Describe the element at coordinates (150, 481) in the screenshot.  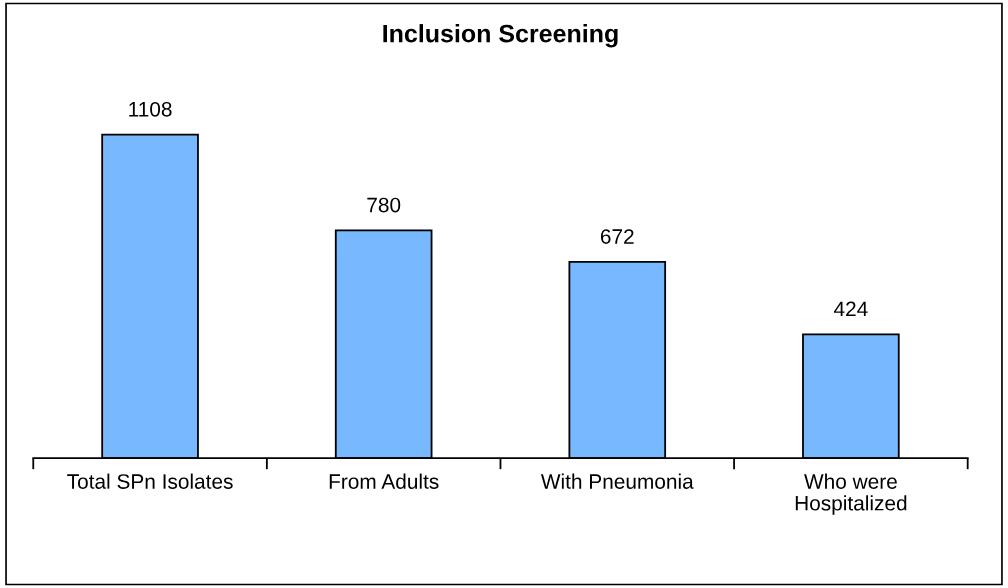
I see `x-tick-label: Total SPn Isolates` at that location.